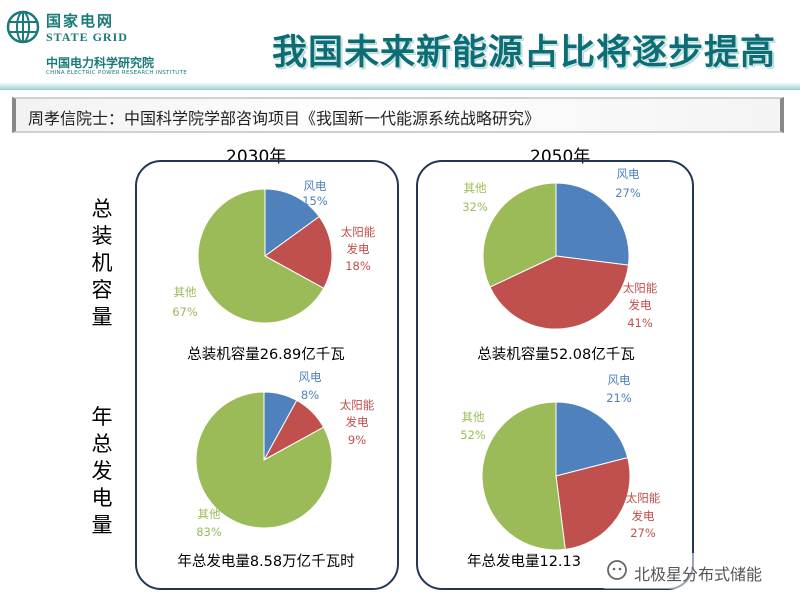 Image resolution: width=800 pixels, height=603 pixels. Describe the element at coordinates (619, 380) in the screenshot. I see `pie-3-slice-0-name: 风电` at that location.